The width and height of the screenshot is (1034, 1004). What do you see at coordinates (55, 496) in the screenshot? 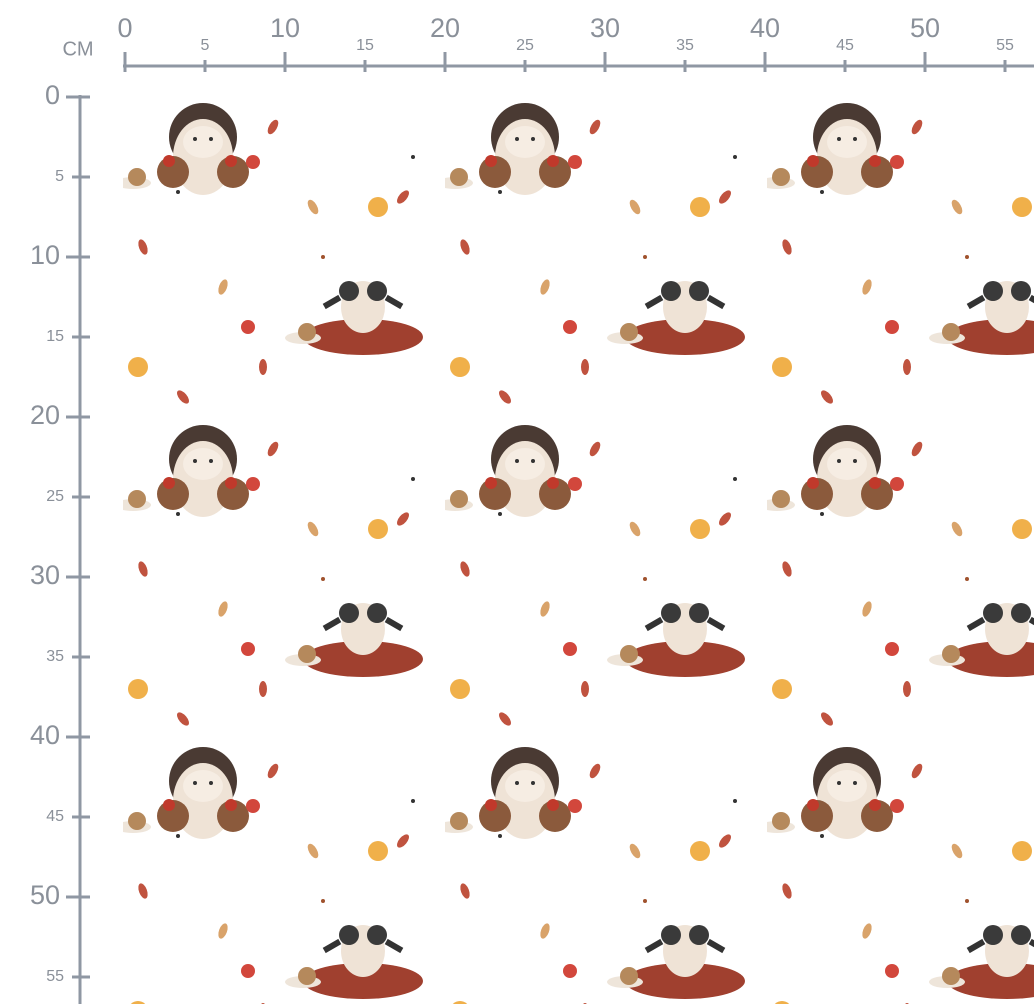
I see `y-tick-label: 25` at bounding box center [55, 496].